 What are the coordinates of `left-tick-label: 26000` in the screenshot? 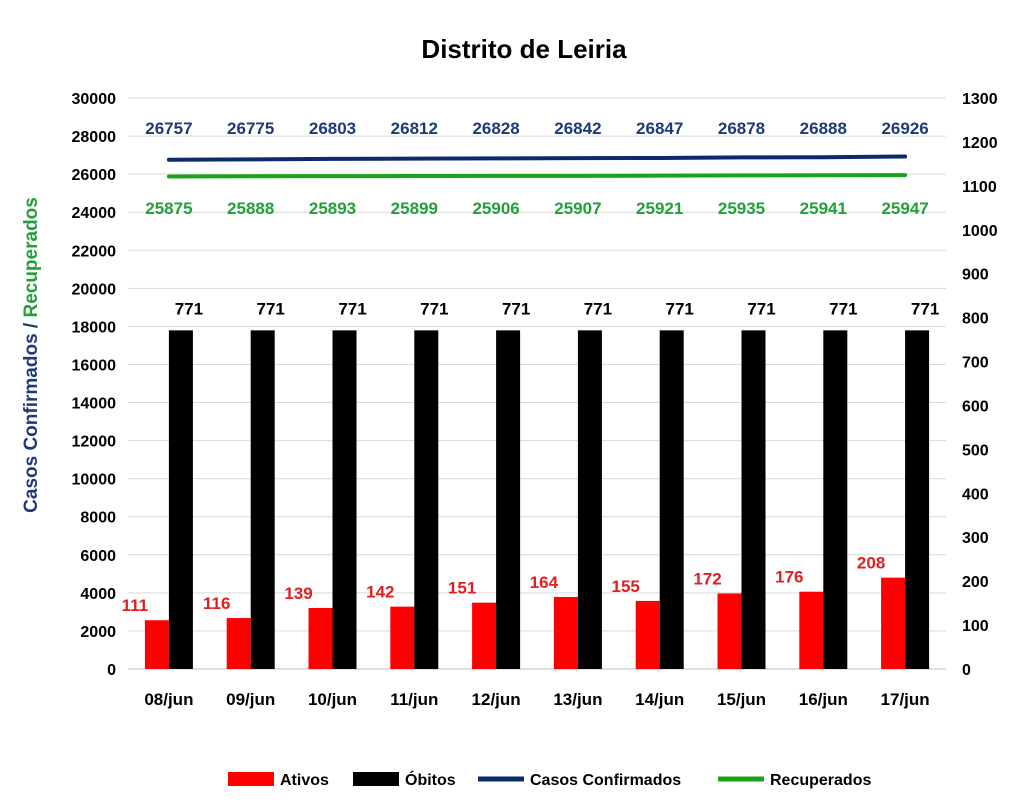 It's located at (94, 175).